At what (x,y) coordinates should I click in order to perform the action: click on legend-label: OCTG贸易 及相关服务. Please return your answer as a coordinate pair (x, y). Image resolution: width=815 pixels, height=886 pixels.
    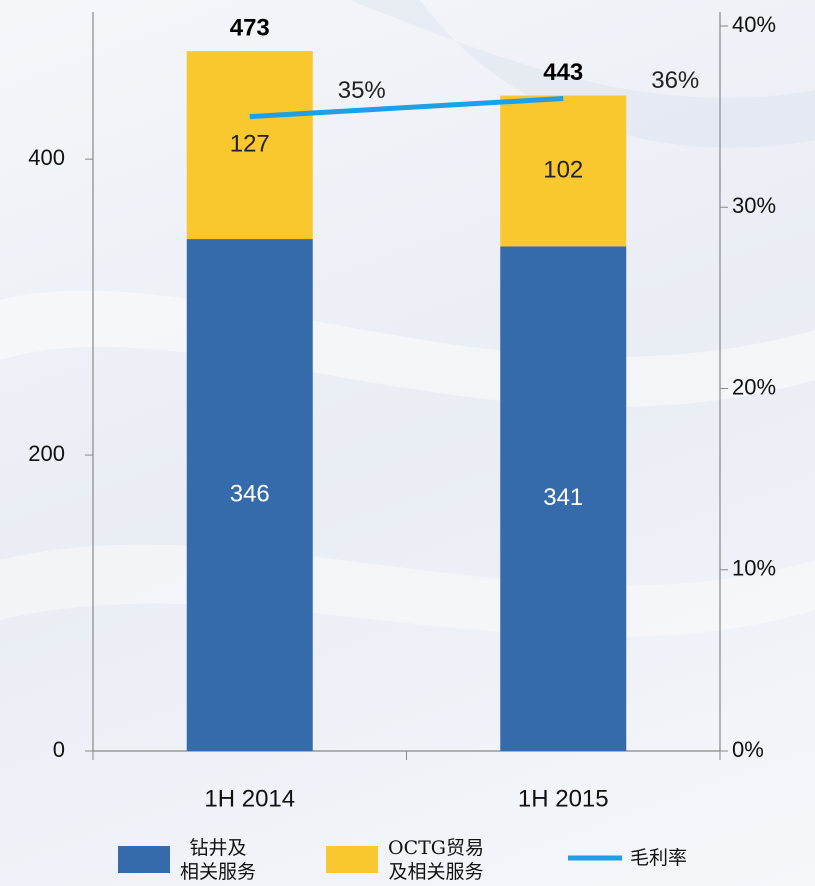
    Looking at the image, I should click on (436, 860).